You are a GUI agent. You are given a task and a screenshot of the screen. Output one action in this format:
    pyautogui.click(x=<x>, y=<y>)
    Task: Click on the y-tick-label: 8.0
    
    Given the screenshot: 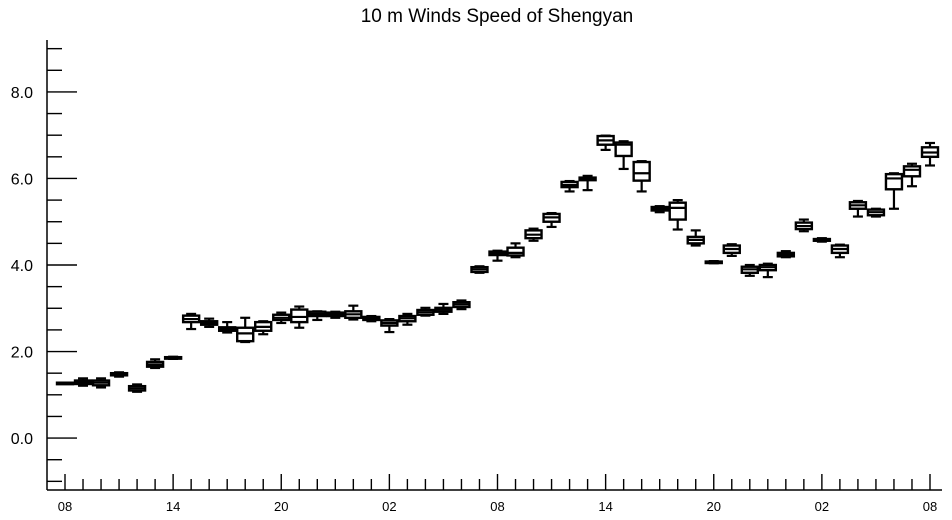 What is the action you would take?
    pyautogui.click(x=22, y=93)
    